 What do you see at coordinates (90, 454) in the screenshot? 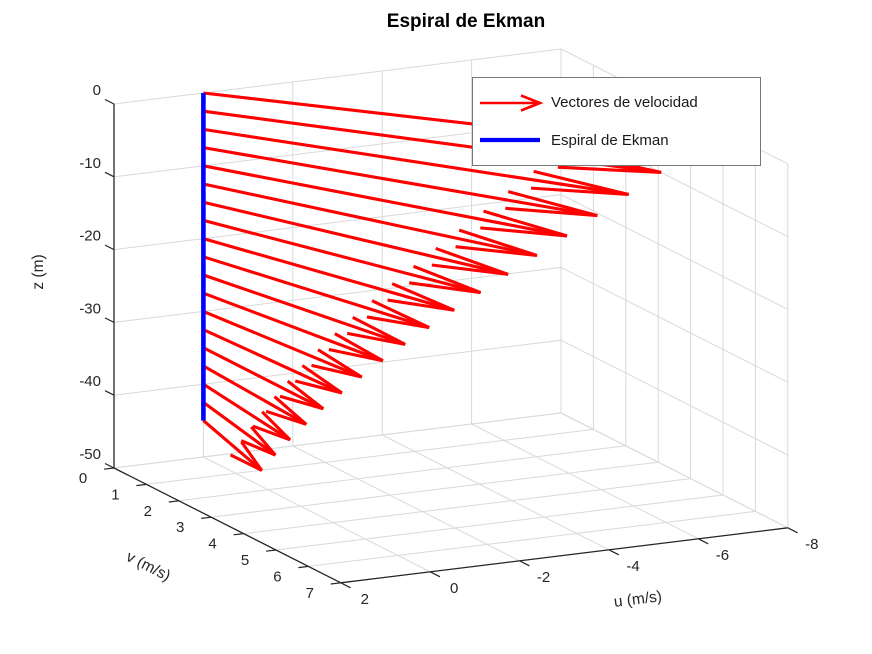
I see `z-tick-label: -50` at bounding box center [90, 454].